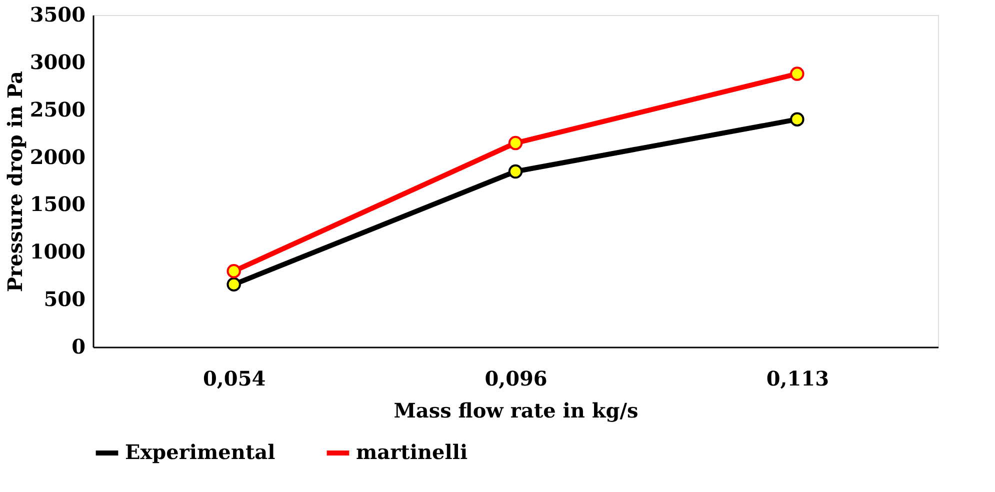 Image resolution: width=995 pixels, height=492 pixels. I want to click on y-tick-label: 1000, so click(58, 252).